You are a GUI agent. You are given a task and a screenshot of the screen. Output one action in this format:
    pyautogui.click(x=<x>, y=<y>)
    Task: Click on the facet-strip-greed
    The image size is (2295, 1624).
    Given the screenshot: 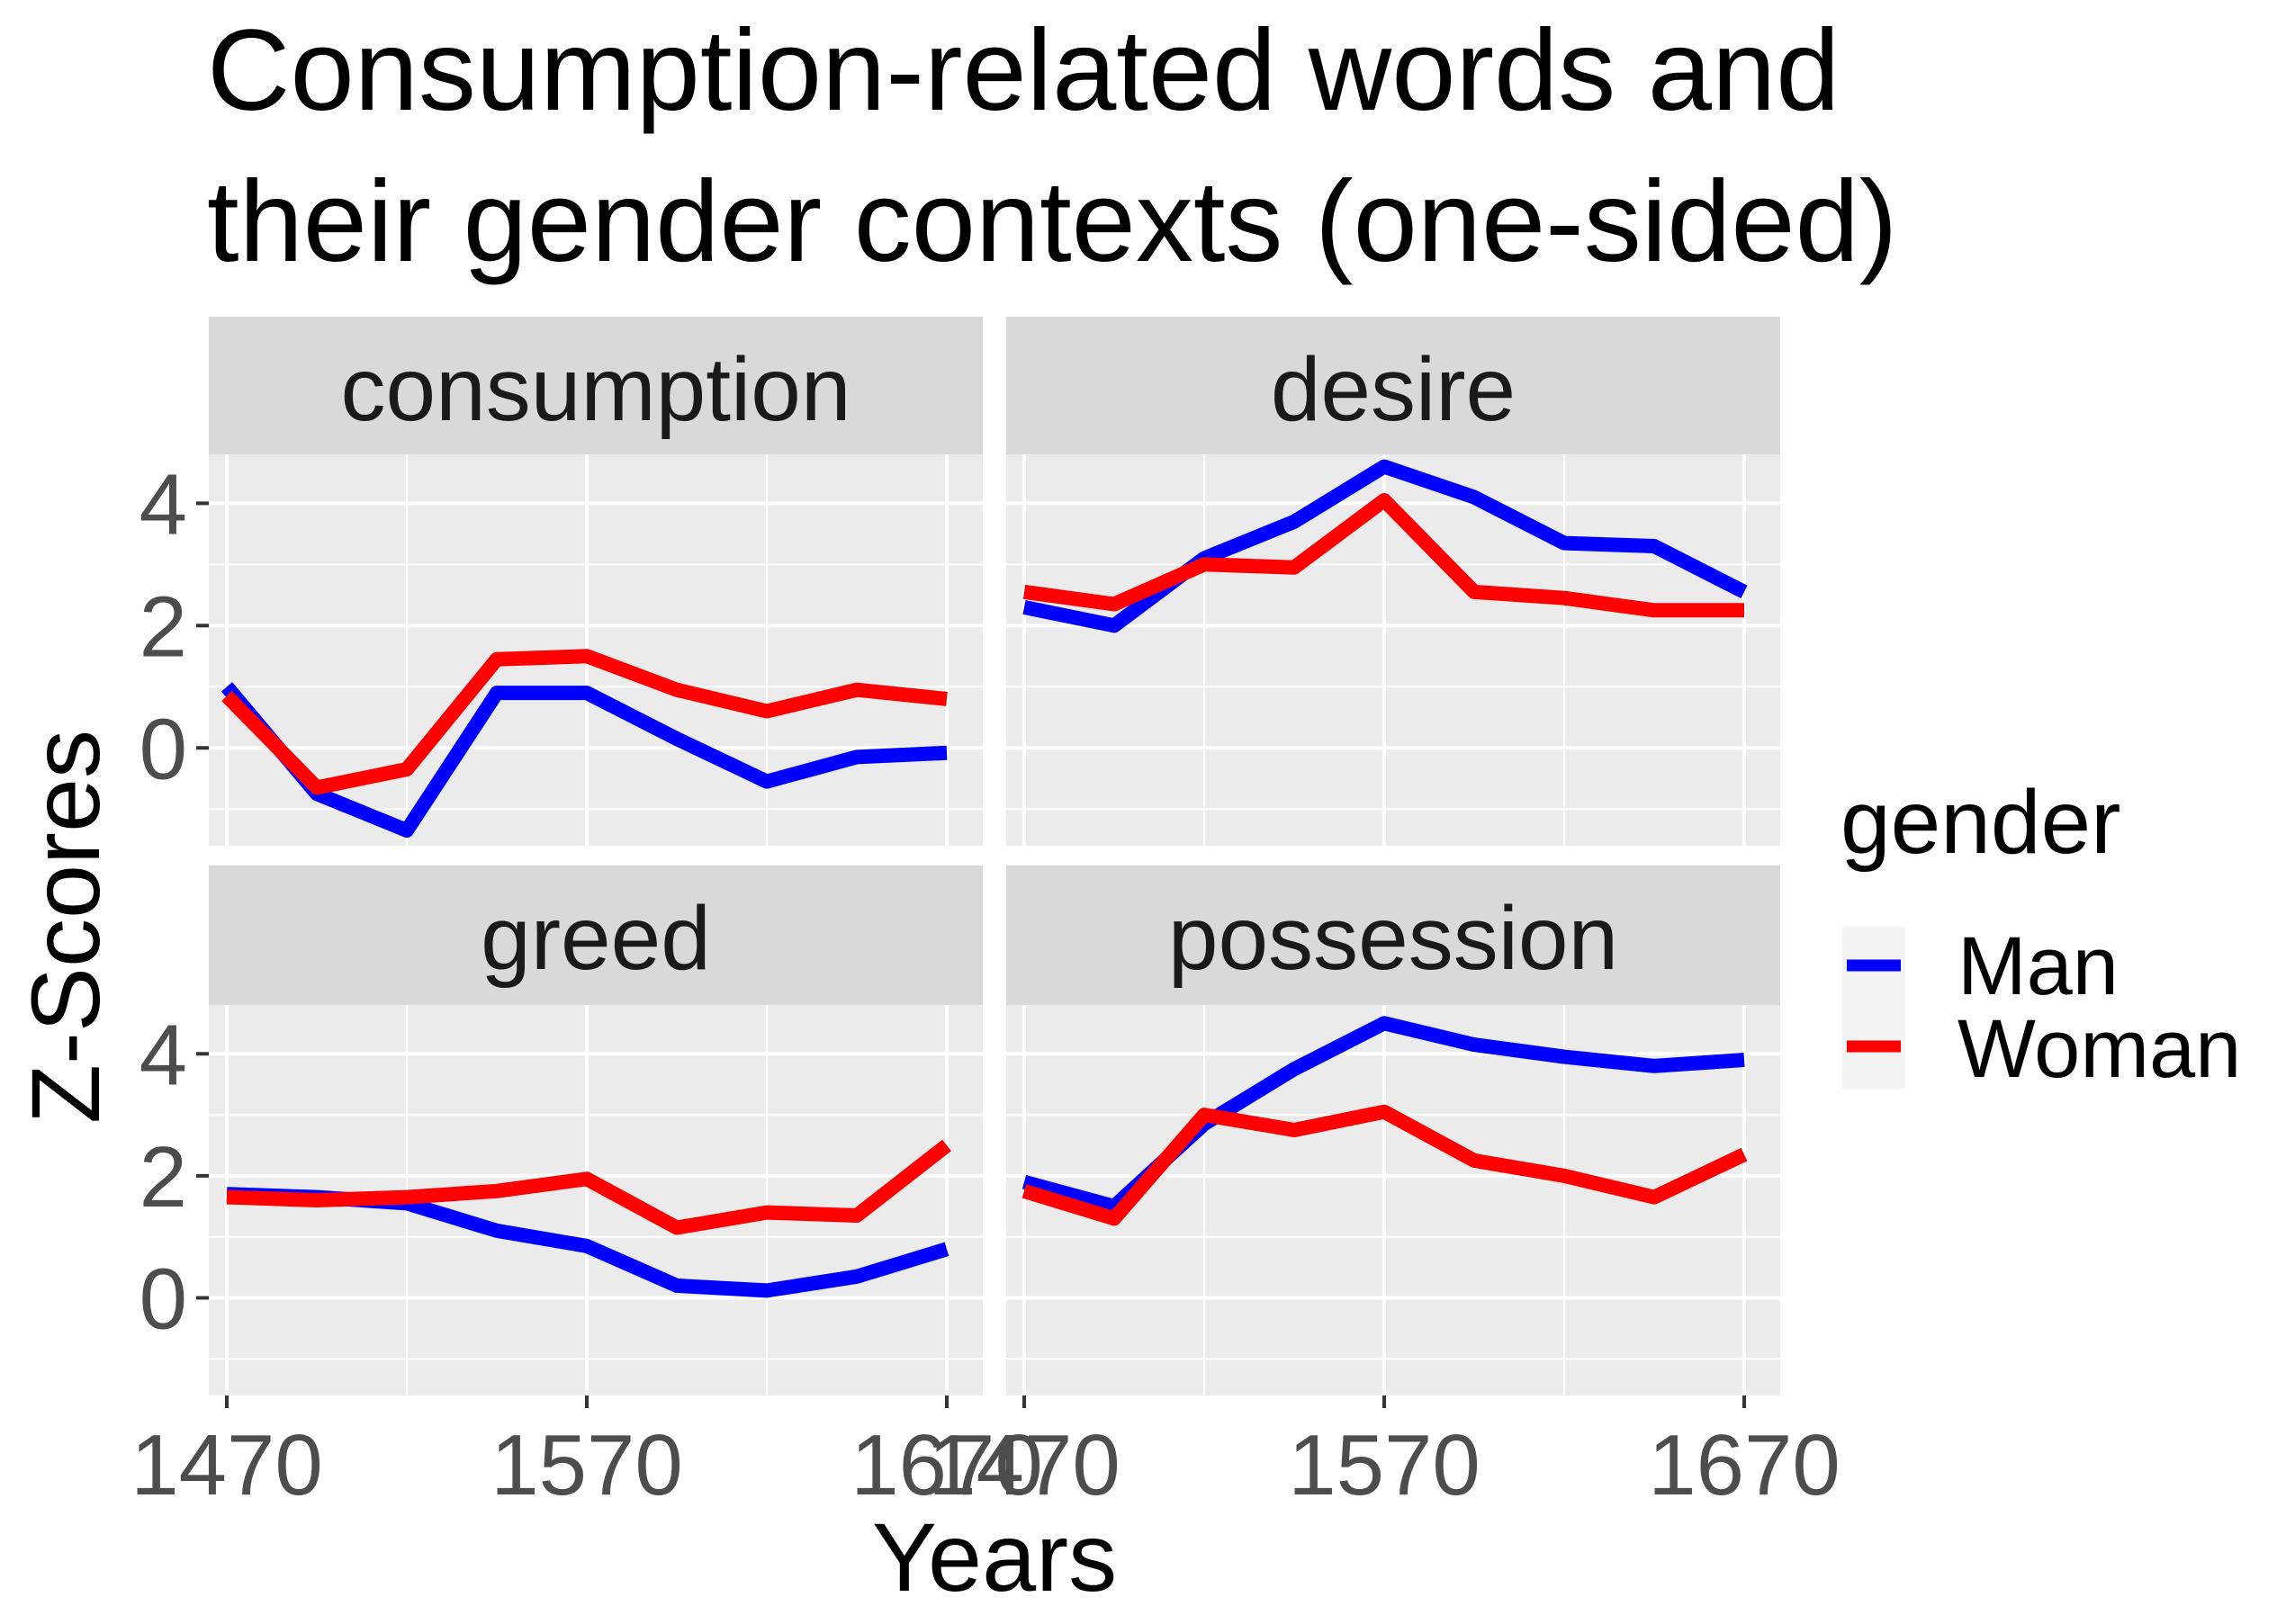 What is the action you would take?
    pyautogui.click(x=596, y=935)
    